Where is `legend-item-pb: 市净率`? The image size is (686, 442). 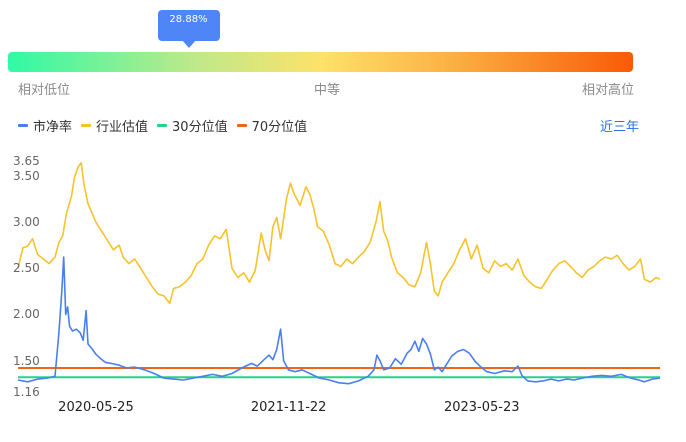
legend-item-pb: 市净率 is located at coordinates (45, 125).